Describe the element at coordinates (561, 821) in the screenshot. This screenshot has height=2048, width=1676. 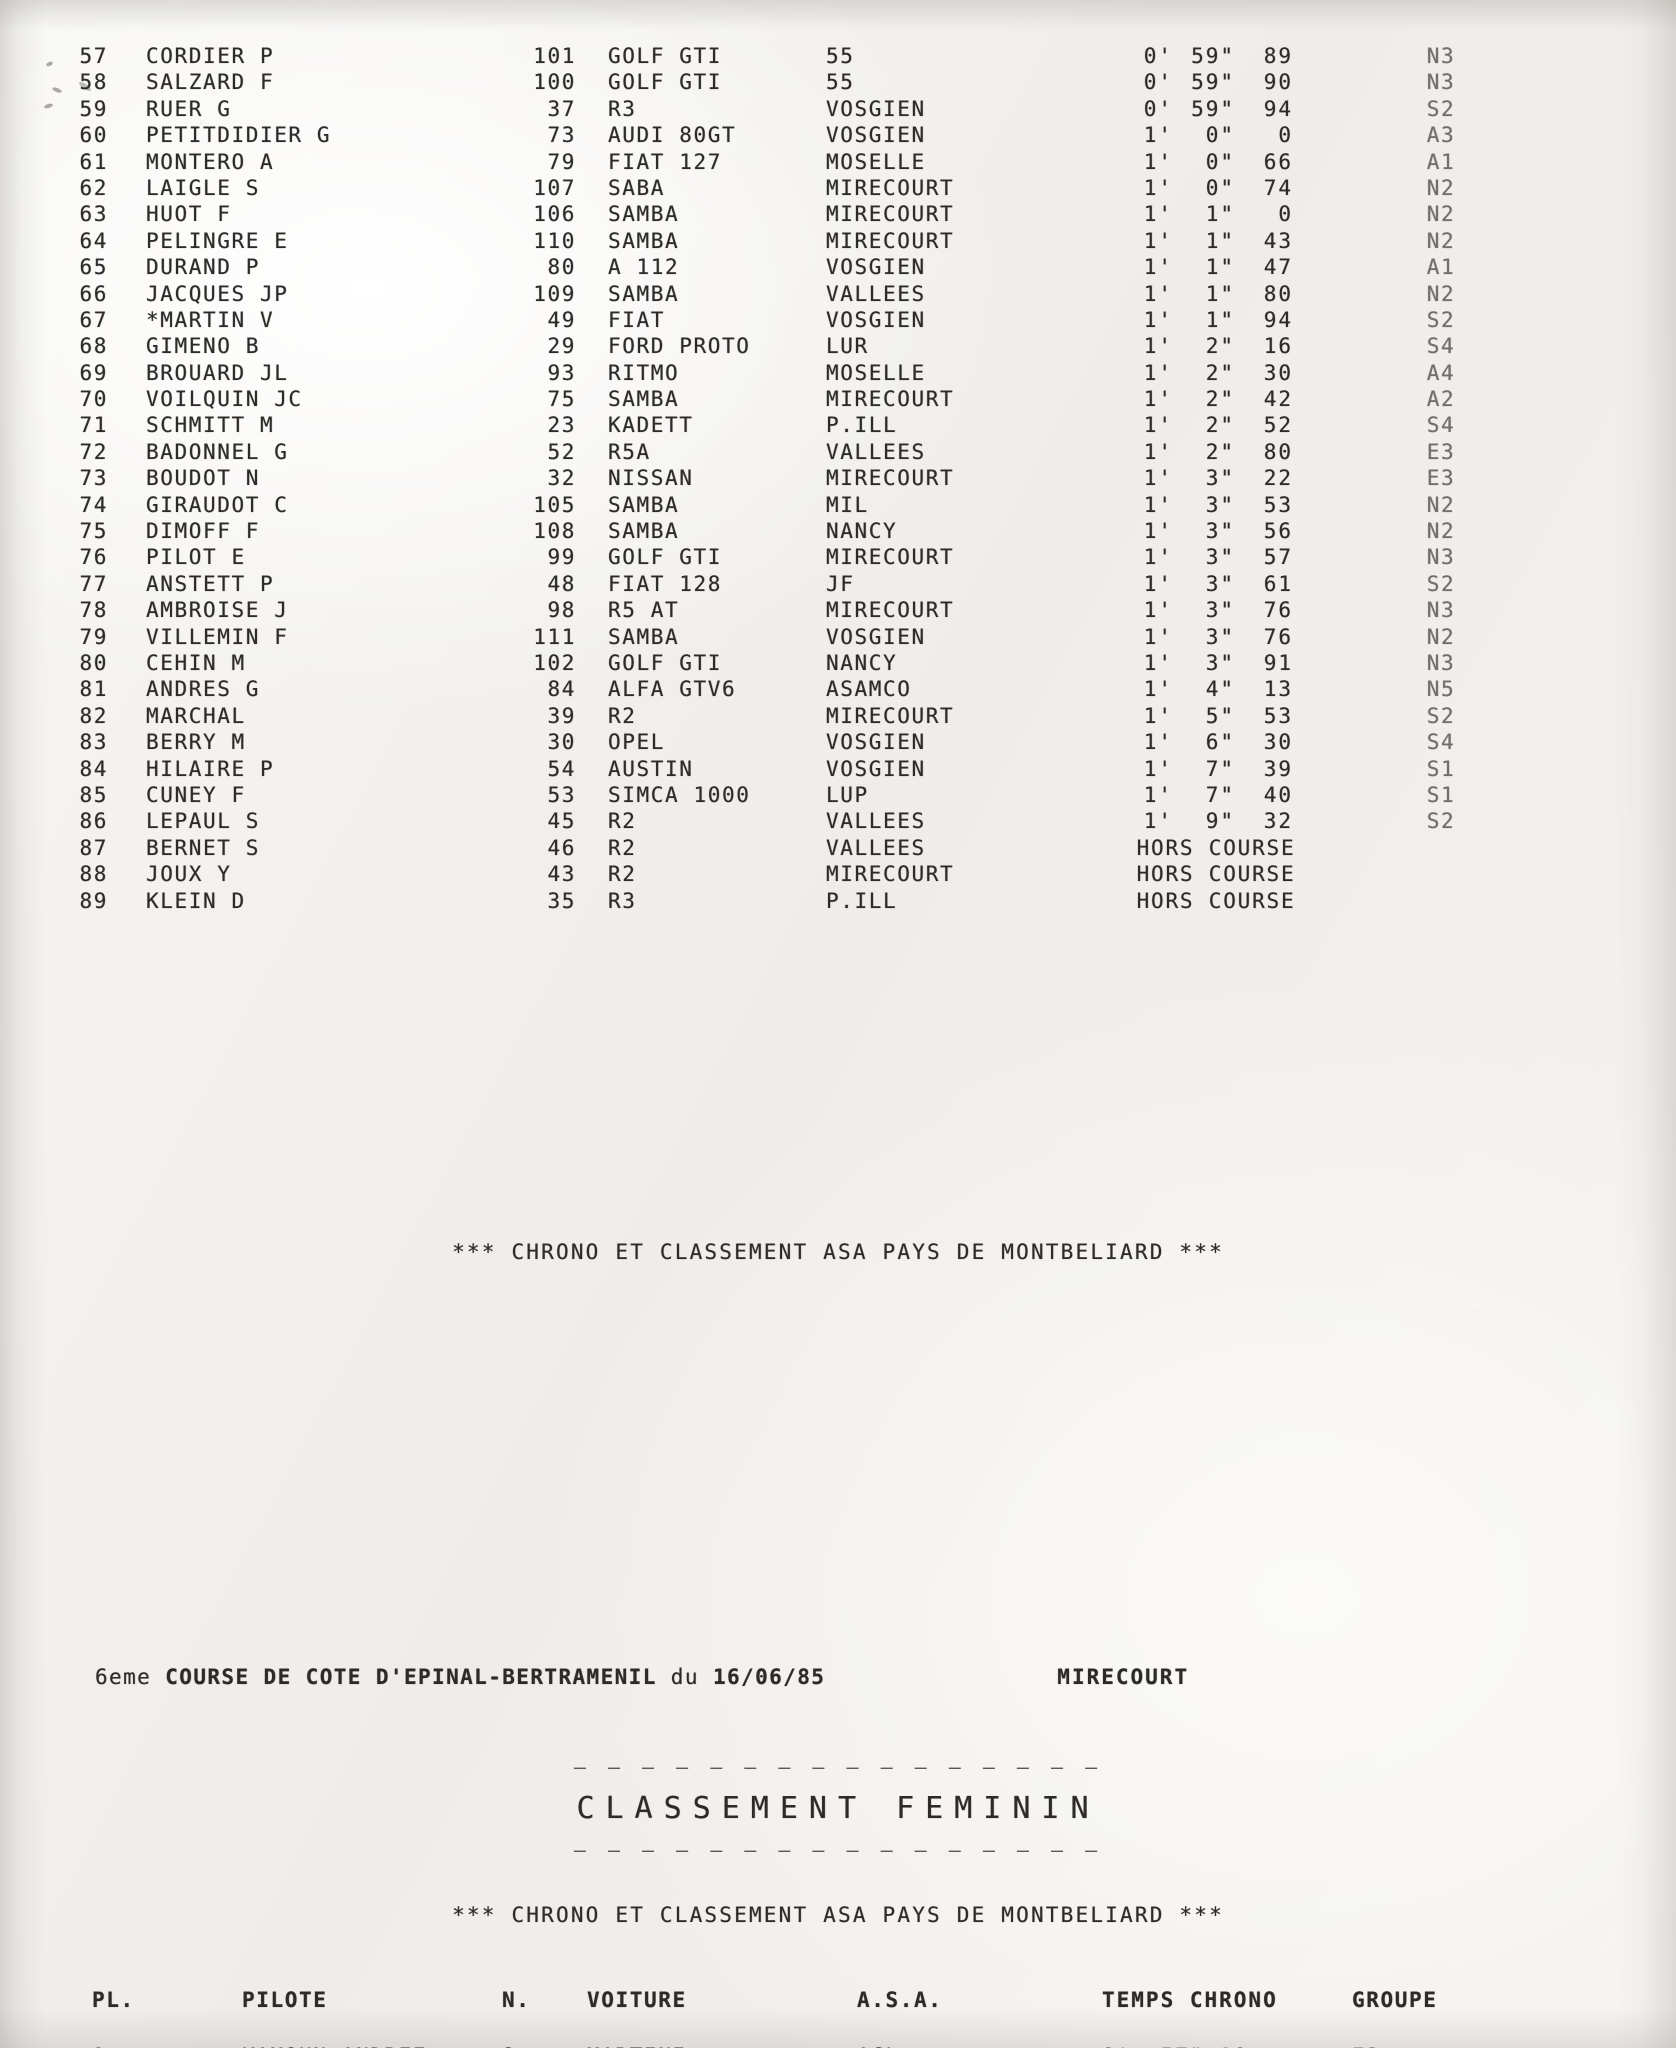
I see `cell-number: 45` at that location.